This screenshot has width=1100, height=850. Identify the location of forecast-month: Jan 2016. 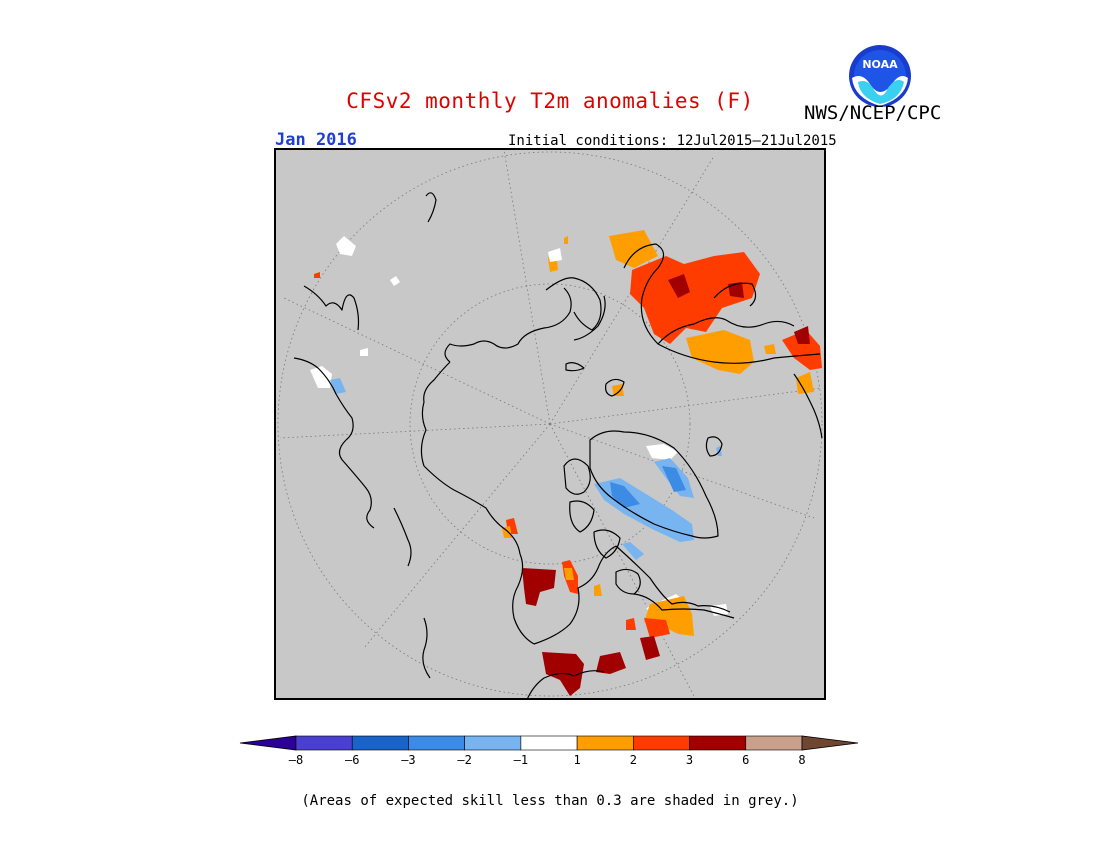
(316, 140).